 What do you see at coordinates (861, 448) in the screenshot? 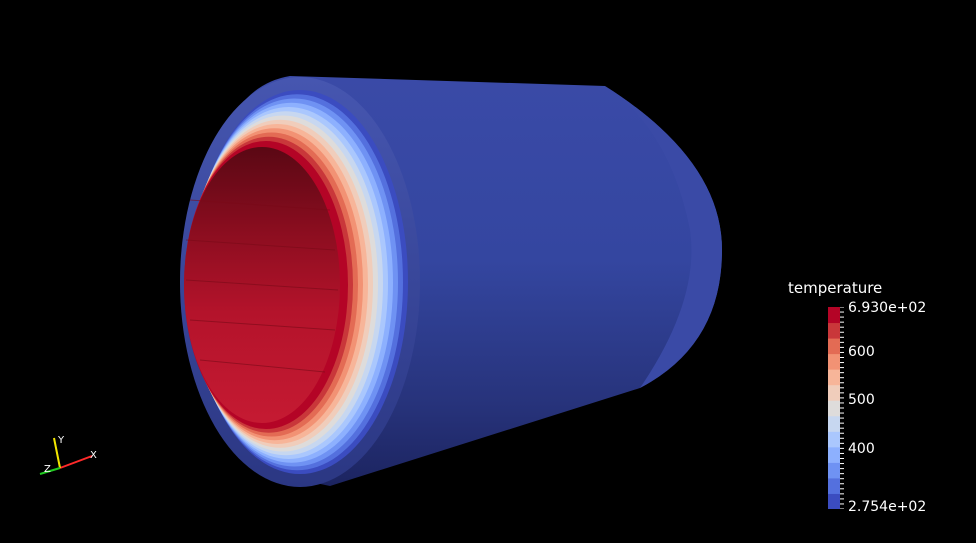
I see `scalar-bar-tick-label: 400` at bounding box center [861, 448].